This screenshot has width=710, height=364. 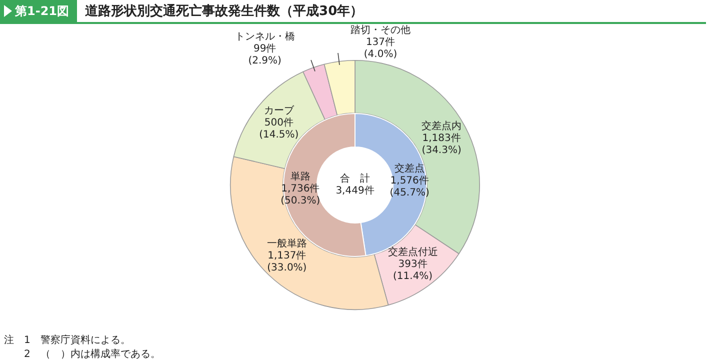 What do you see at coordinates (264, 36) in the screenshot?
I see `slice-label: トンネル・橋` at bounding box center [264, 36].